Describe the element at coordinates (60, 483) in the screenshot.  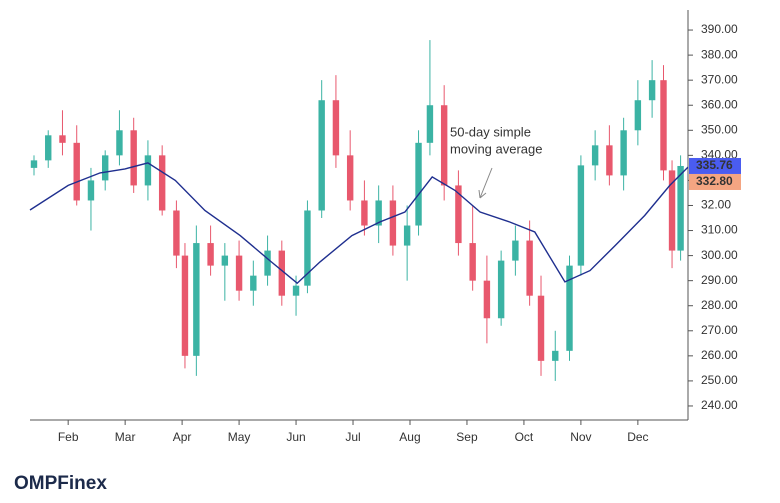
I see `logo: OMPFinex` at that location.